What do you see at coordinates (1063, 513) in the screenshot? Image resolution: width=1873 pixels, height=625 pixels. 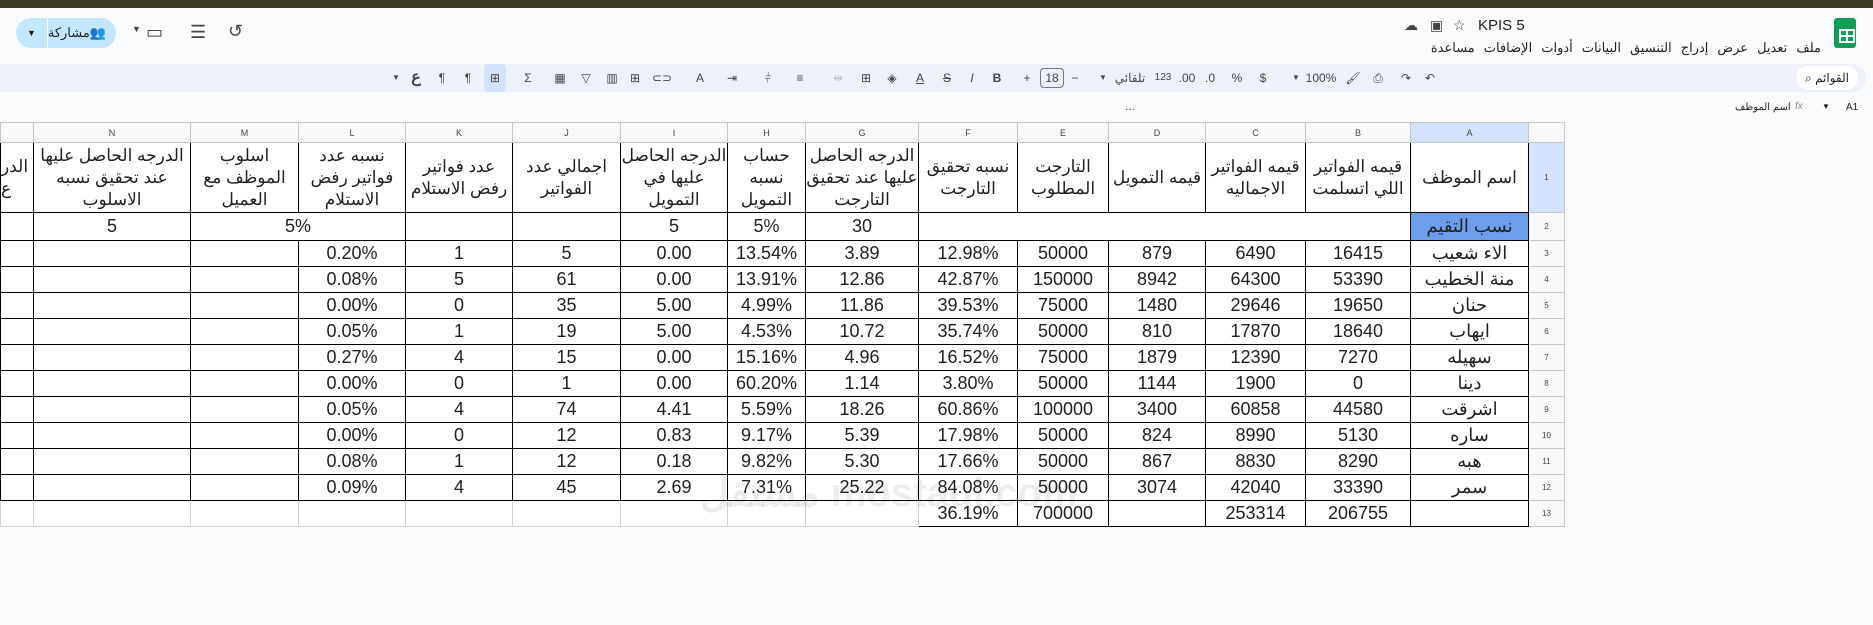 I see `cell-E13: 700000` at bounding box center [1063, 513].